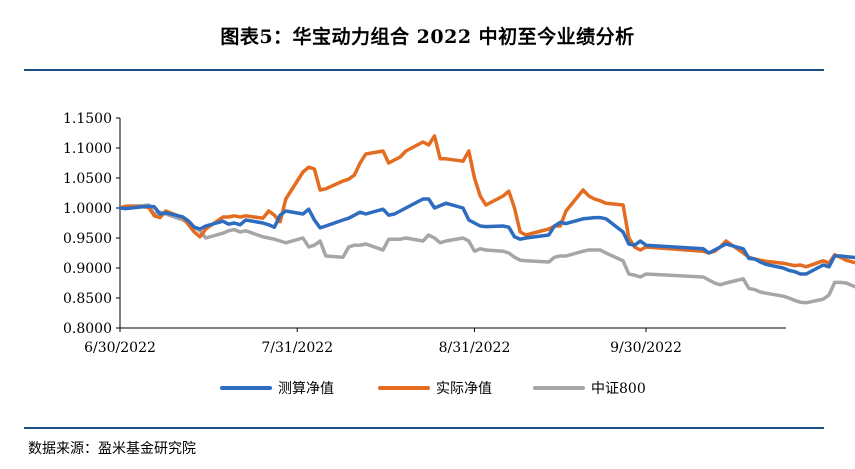  I want to click on y-tick-label: 1.0000, so click(87, 209).